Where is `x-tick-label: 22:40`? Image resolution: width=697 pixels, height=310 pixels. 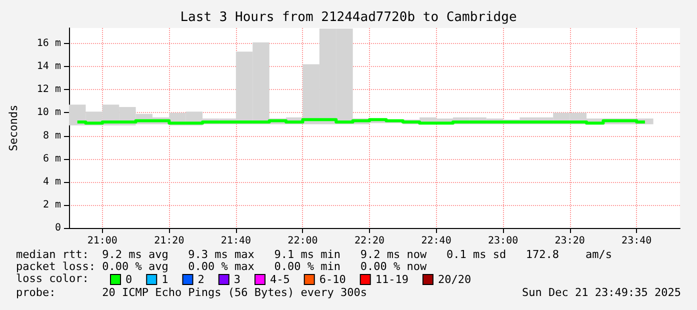 x-tick-label: 22:40 is located at coordinates (436, 241).